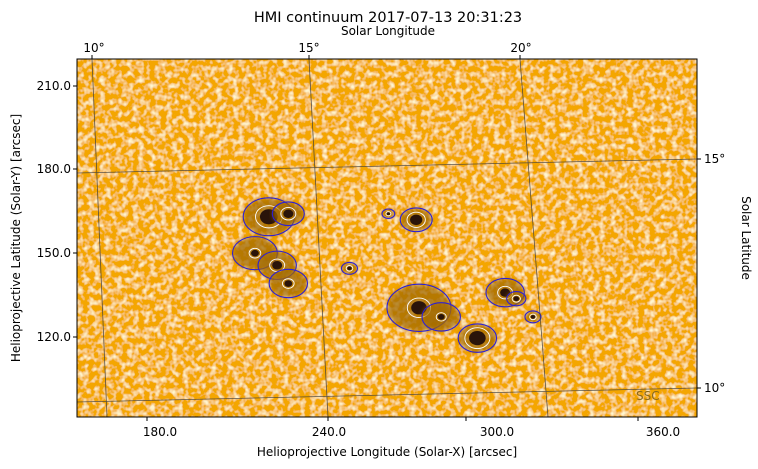  I want to click on right-tick-label: 15°, so click(714, 159).